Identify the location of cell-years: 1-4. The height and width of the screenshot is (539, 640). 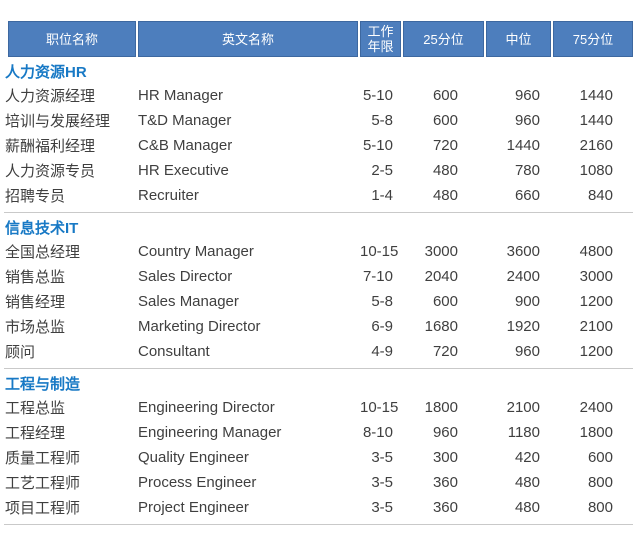
(382, 195).